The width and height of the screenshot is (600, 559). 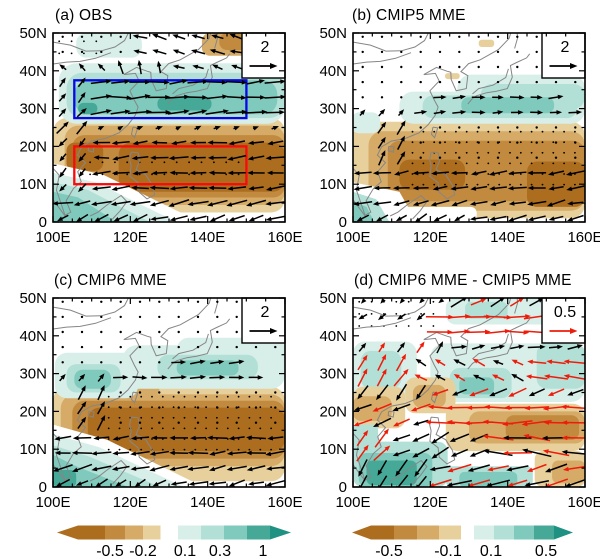 I want to click on colorbar-tick-label: -0.1, so click(x=448, y=551).